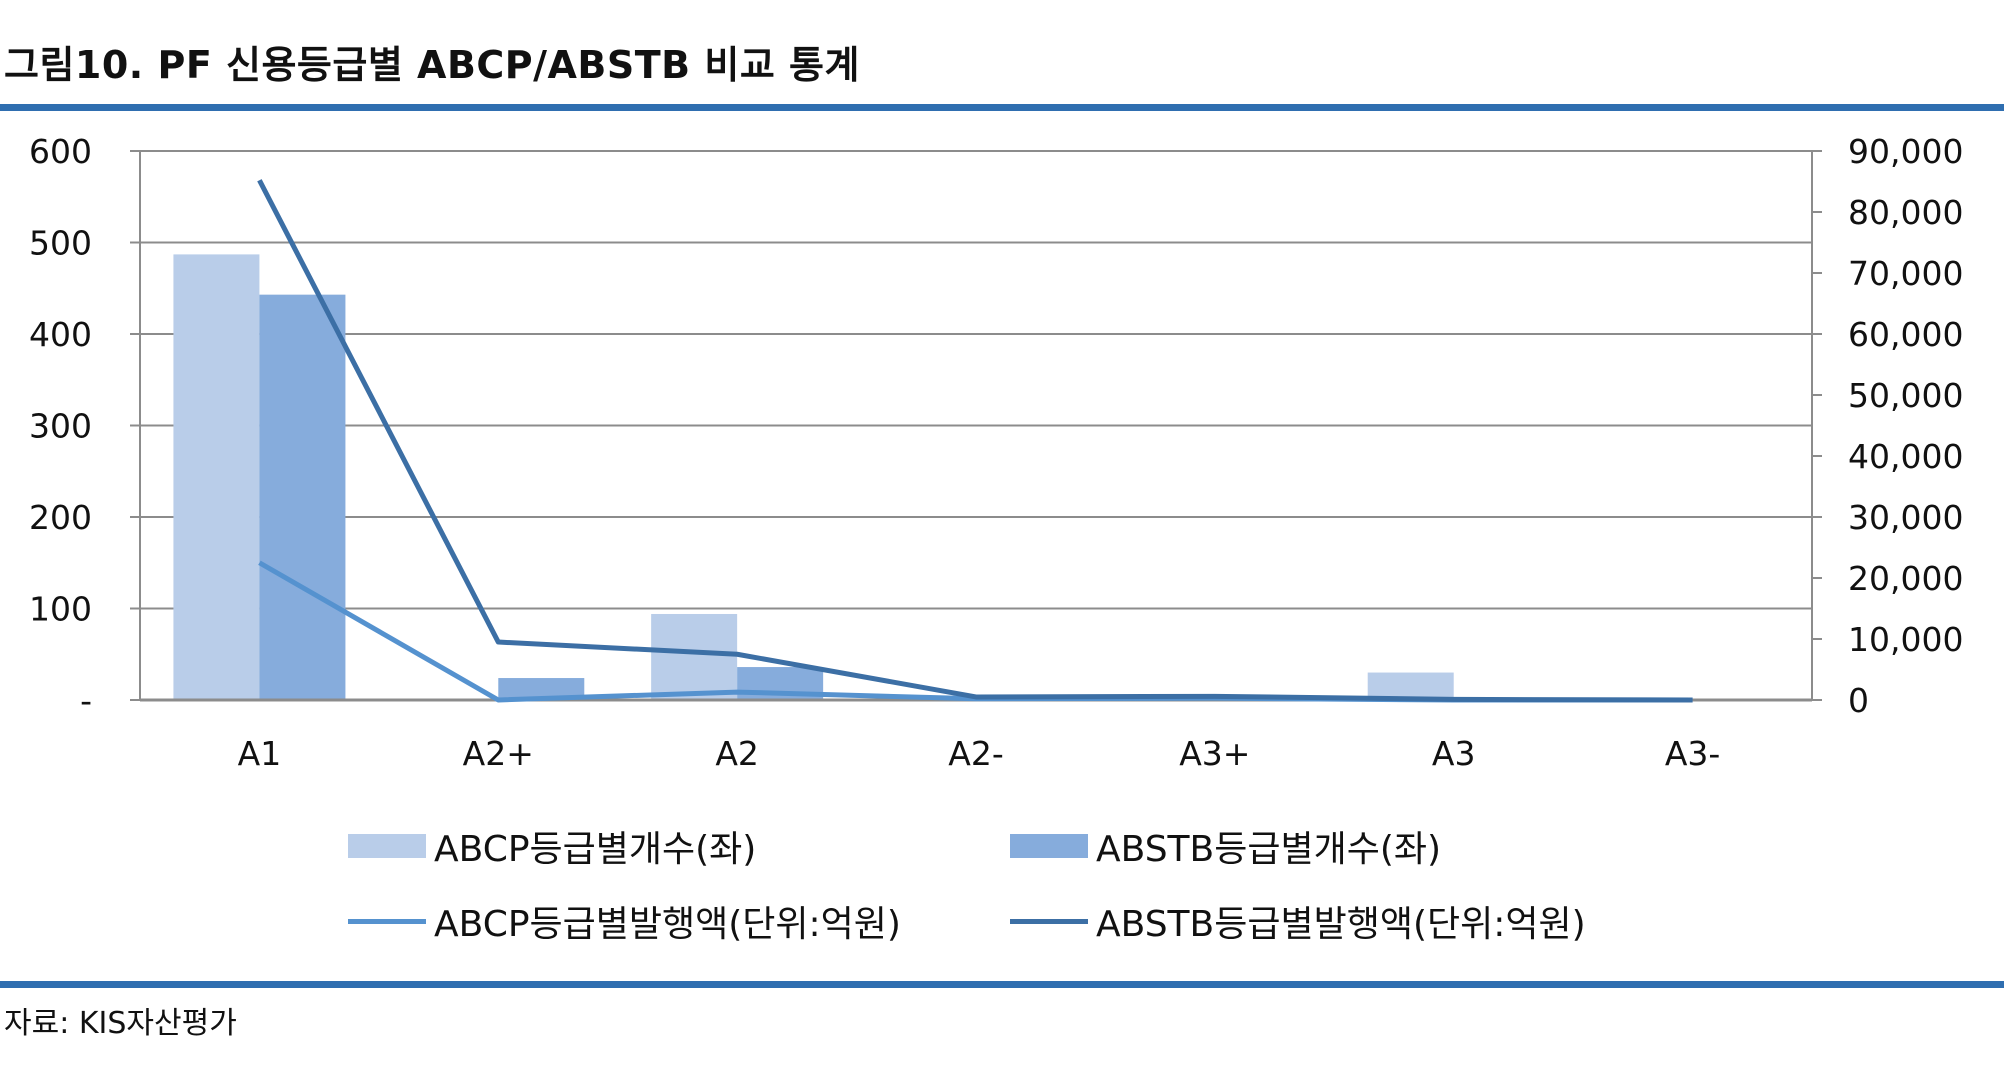  What do you see at coordinates (1269, 849) in the screenshot?
I see `legend-label-abstb-count: ABSTB등급별개수(좌)` at bounding box center [1269, 849].